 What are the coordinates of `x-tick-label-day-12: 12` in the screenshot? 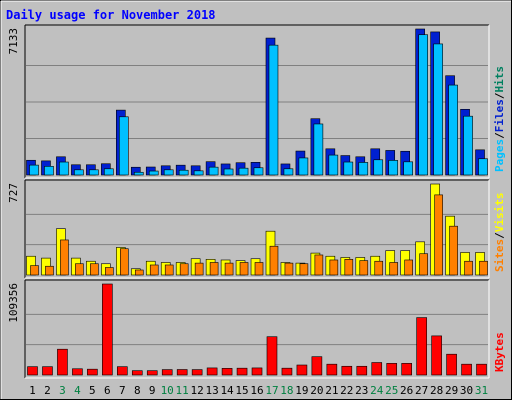 It's located at (197, 390).